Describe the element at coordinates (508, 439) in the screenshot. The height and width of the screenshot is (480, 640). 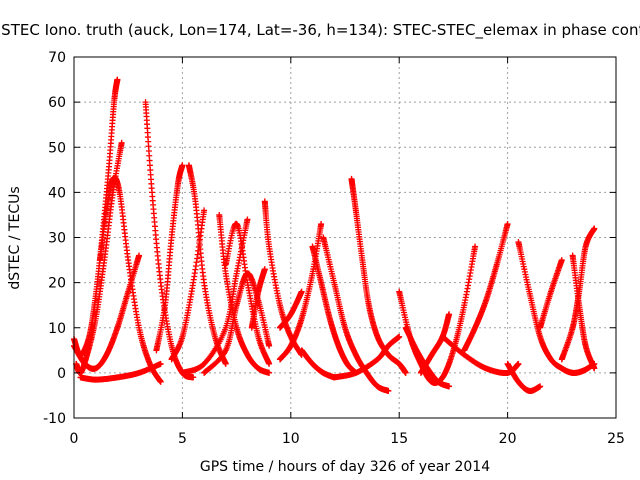
I see `x-tick-label: 20` at that location.